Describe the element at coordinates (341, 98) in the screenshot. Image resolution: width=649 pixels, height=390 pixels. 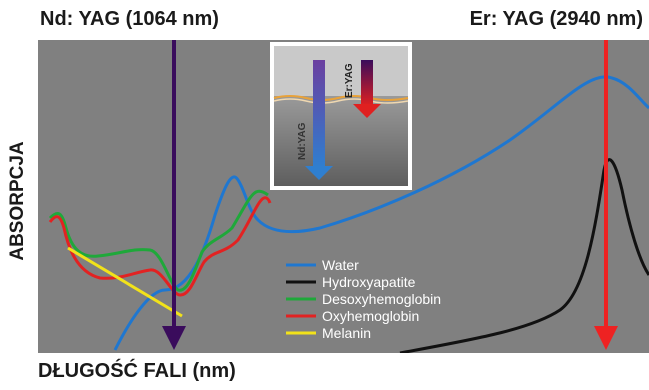
I see `tissue-surface-line` at that location.